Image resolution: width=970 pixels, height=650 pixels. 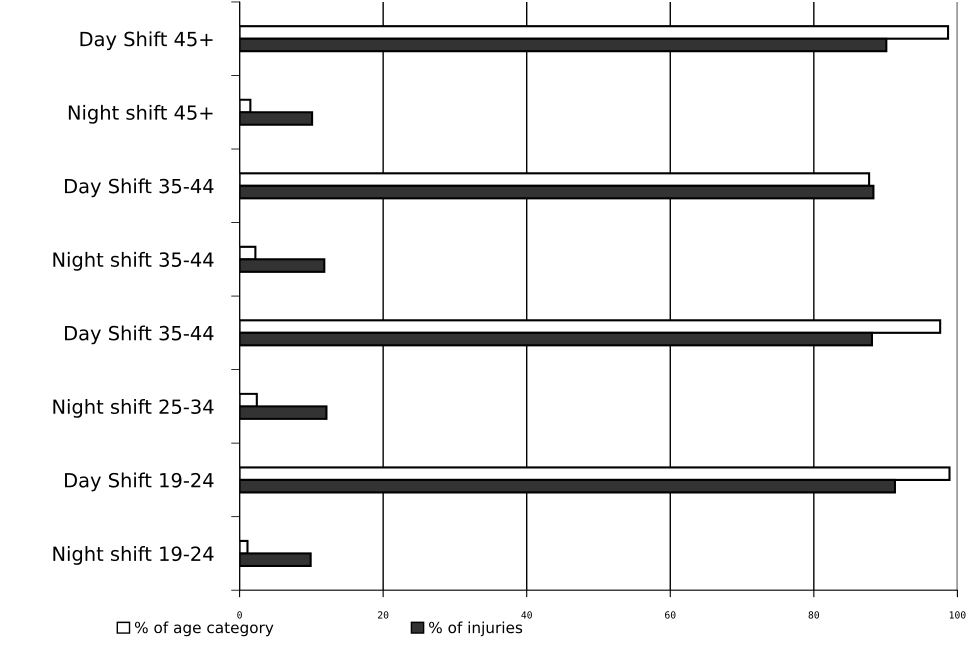 What do you see at coordinates (140, 114) in the screenshot?
I see `y-tick-label: Night shift 45+` at bounding box center [140, 114].